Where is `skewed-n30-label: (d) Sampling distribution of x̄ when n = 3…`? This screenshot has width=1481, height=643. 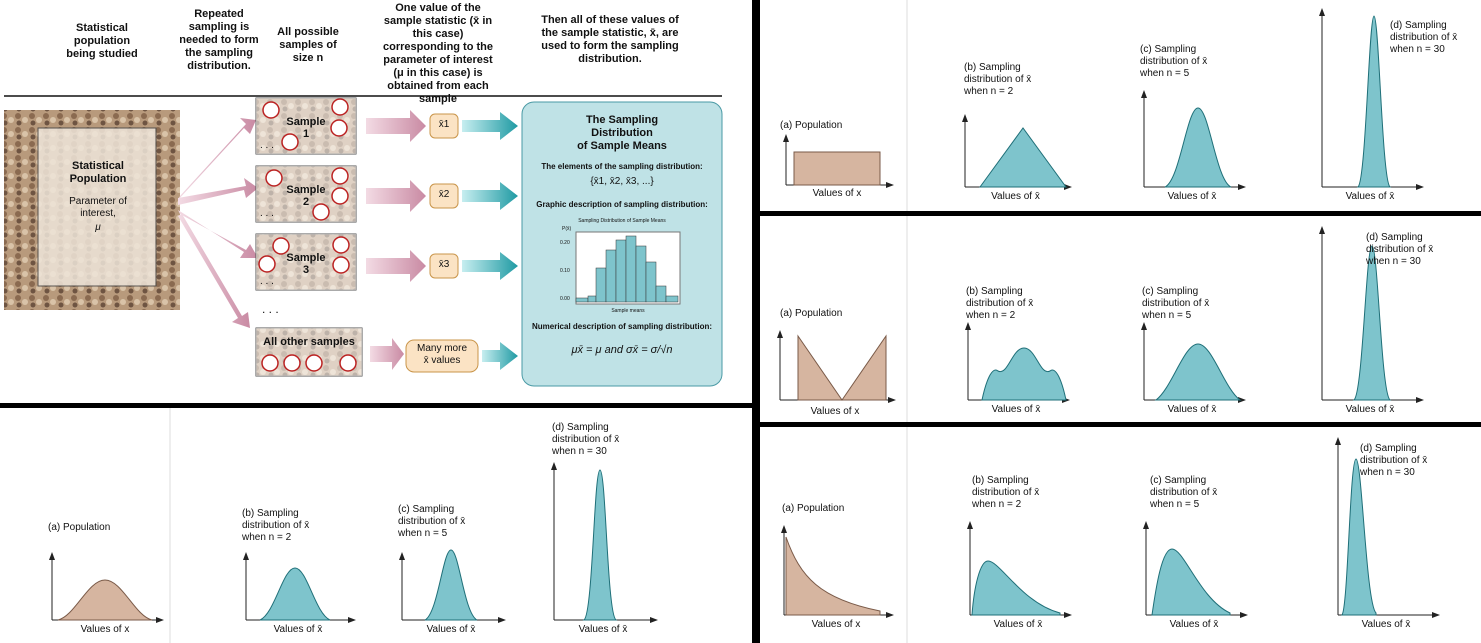 skewed-n30-label: (d) Sampling distribution of x̄ when n = 3… is located at coordinates (1394, 460).